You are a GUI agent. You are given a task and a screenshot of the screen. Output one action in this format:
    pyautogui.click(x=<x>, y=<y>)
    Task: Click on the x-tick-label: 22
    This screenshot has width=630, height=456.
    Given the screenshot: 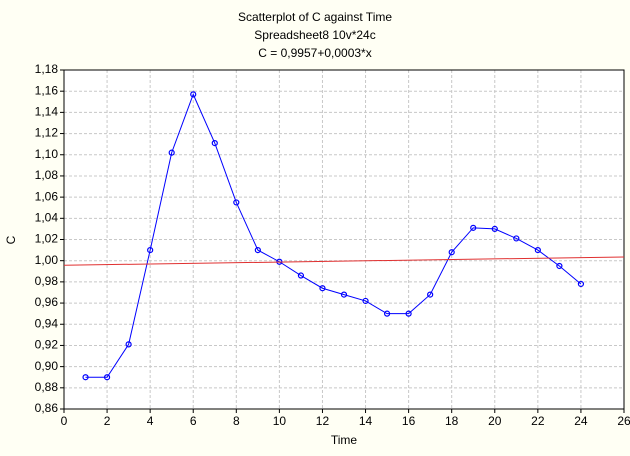 What is the action you would take?
    pyautogui.click(x=538, y=421)
    